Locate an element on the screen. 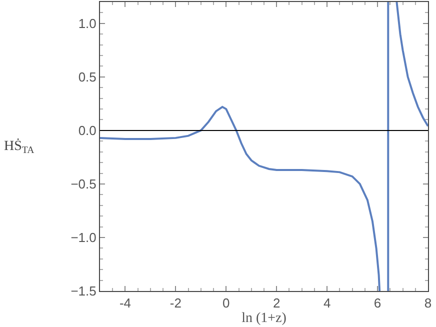 The height and width of the screenshot is (327, 436). y-tick-label: 0.5 is located at coordinates (87, 76).